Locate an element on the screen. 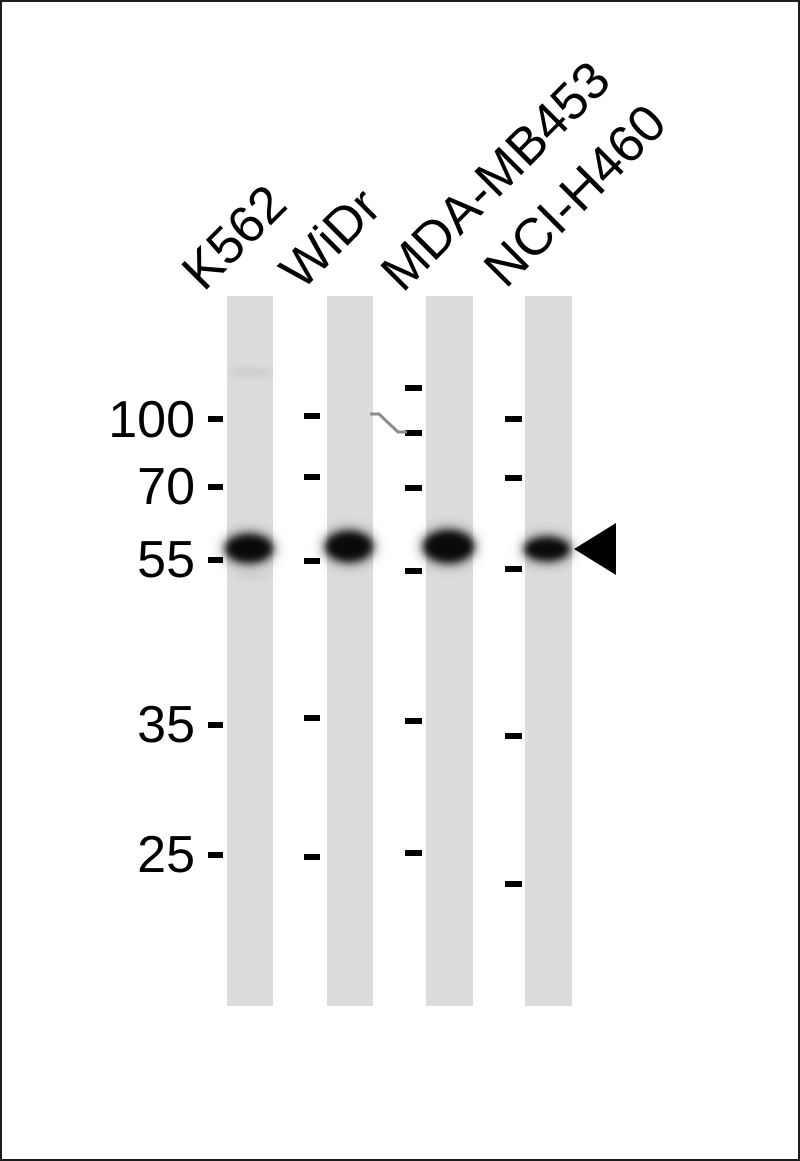 The height and width of the screenshot is (1161, 800). band-nci-h460 is located at coordinates (547, 549).